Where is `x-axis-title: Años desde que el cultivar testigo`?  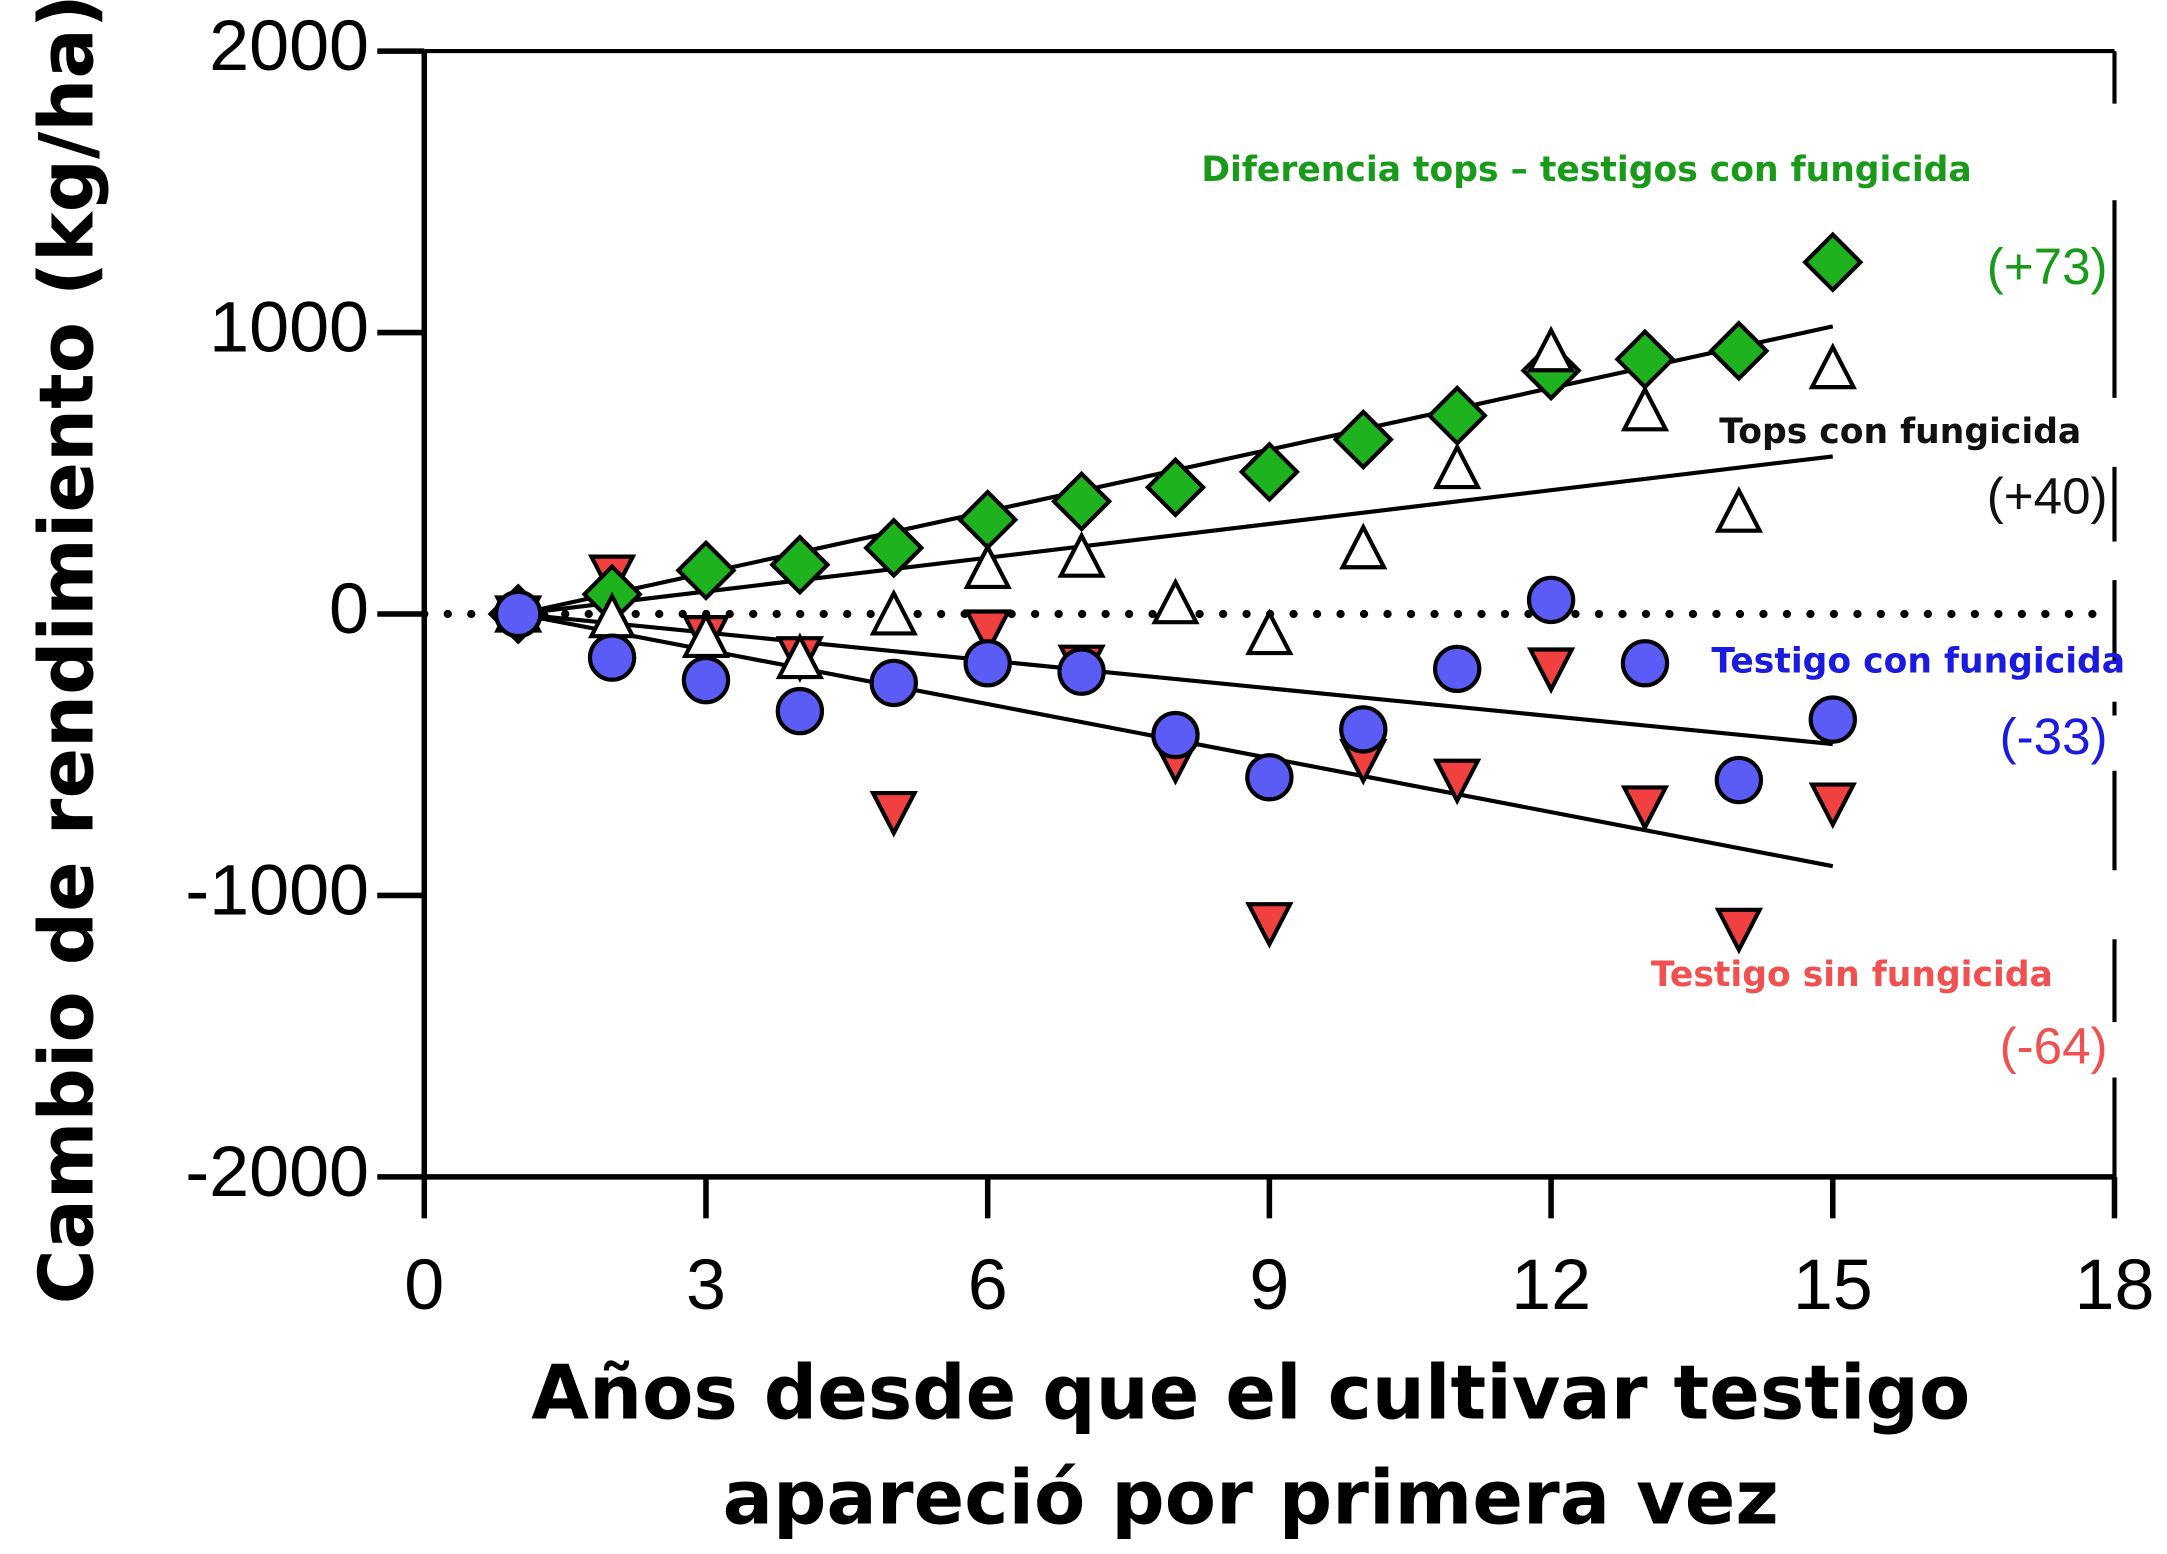 x-axis-title: Años desde que el cultivar testigo is located at coordinates (1250, 1392).